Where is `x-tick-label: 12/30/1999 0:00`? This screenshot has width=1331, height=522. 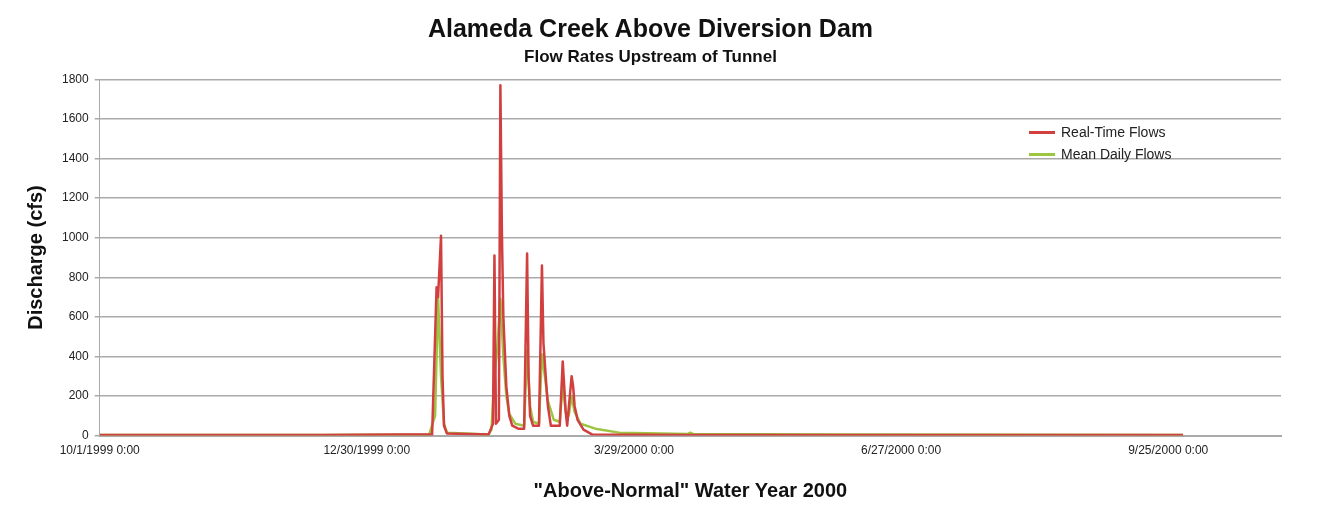
x-tick-label: 12/30/1999 0:00 is located at coordinates (367, 450).